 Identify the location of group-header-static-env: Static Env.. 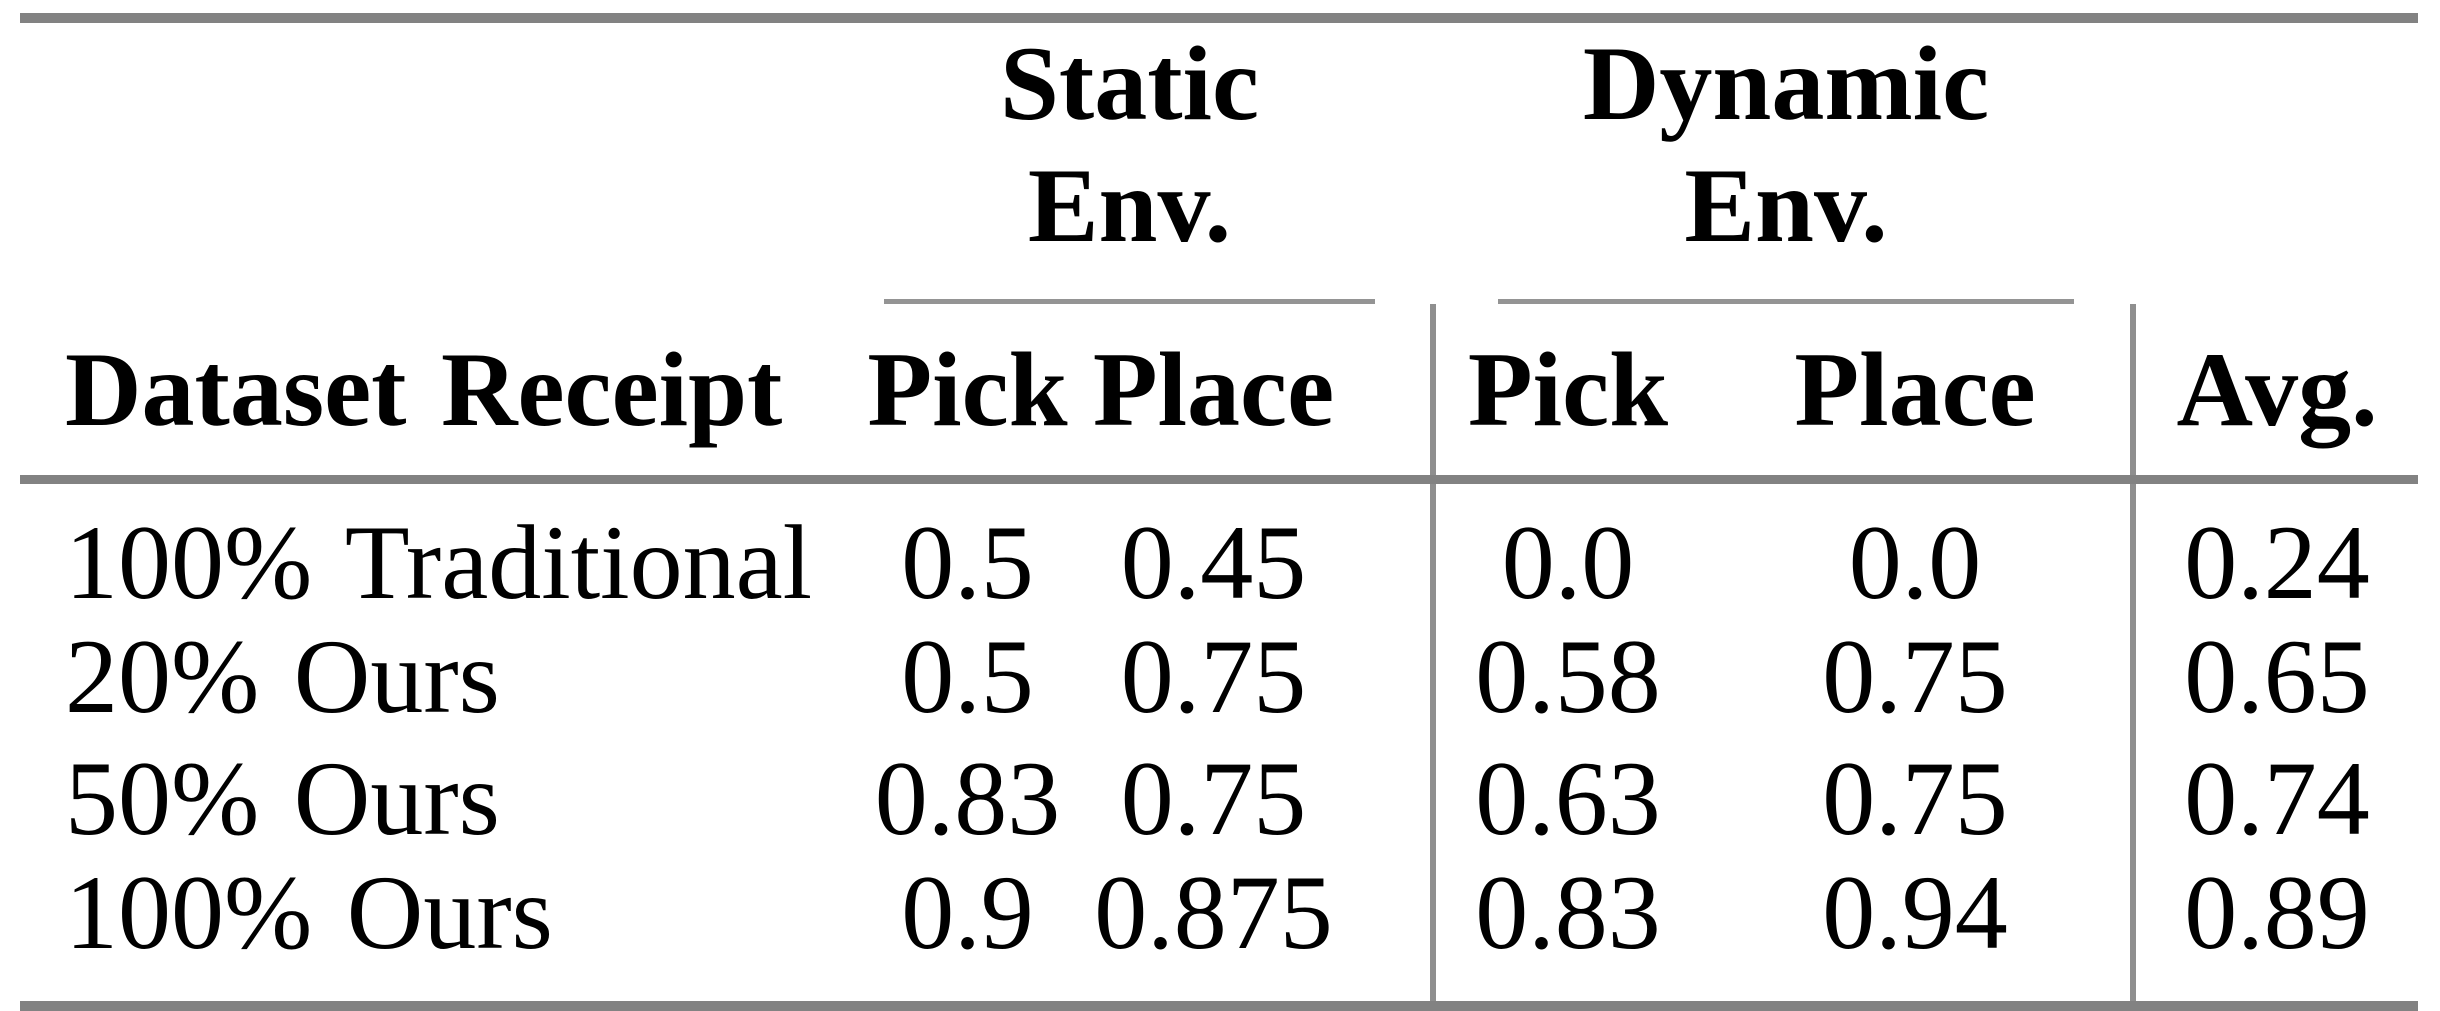
(1146, 161).